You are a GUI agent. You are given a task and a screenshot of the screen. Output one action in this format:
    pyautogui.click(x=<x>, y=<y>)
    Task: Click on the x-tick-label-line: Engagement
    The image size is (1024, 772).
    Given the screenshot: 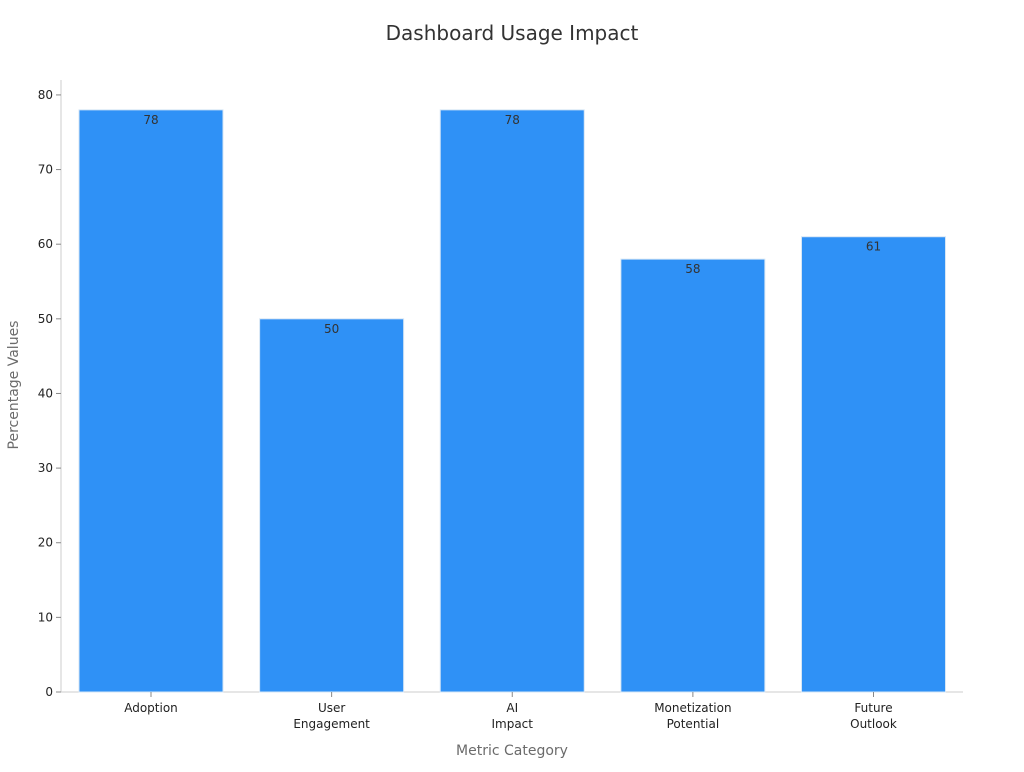 What is the action you would take?
    pyautogui.click(x=331, y=724)
    